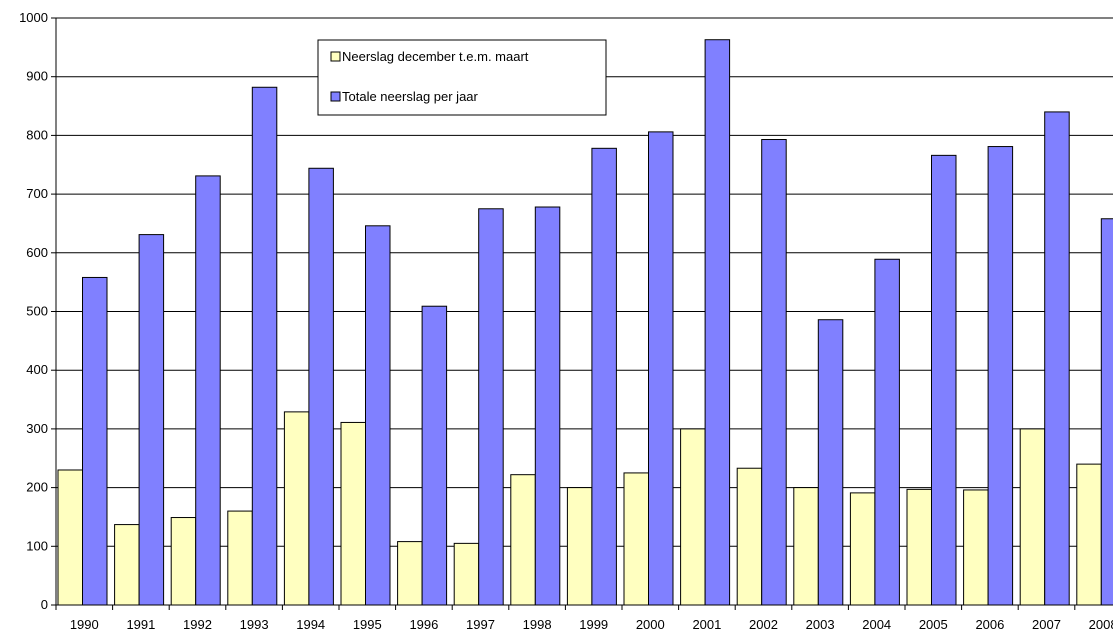 The image size is (1113, 633). Describe the element at coordinates (933, 624) in the screenshot. I see `x-tick-label-2005: 2005` at that location.